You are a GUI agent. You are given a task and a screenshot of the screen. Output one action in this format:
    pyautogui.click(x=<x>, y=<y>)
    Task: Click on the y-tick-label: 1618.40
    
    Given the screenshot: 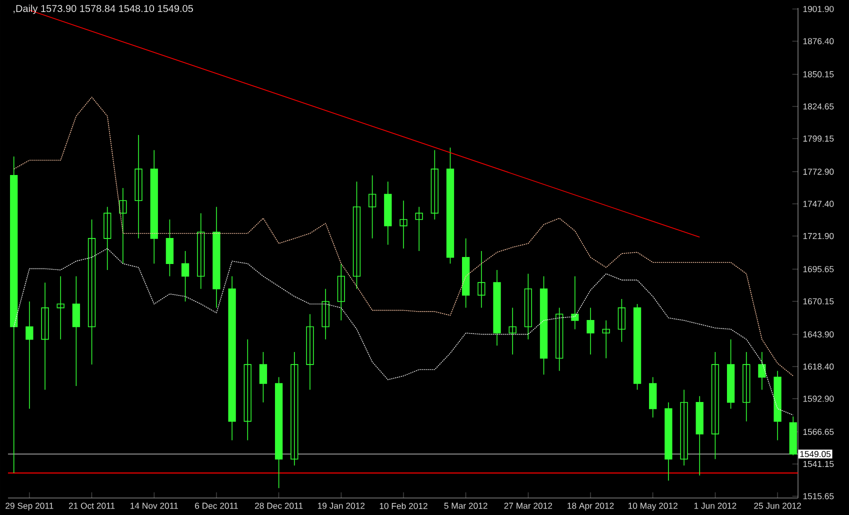 What is the action you would take?
    pyautogui.click(x=818, y=367)
    